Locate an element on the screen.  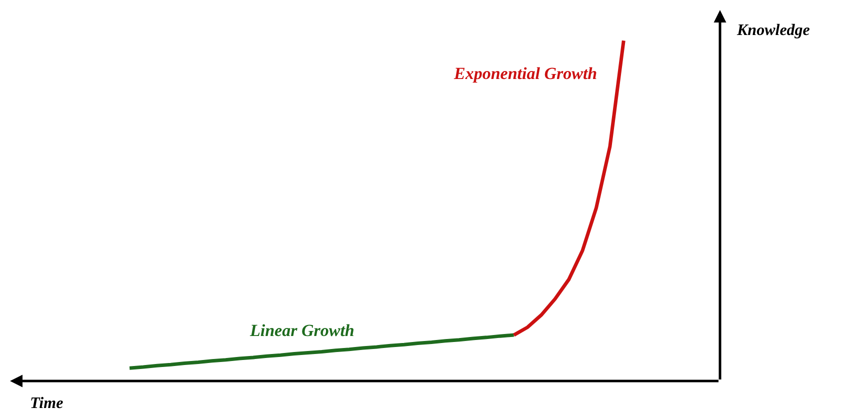
series-label: Linear Growth is located at coordinates (301, 330).